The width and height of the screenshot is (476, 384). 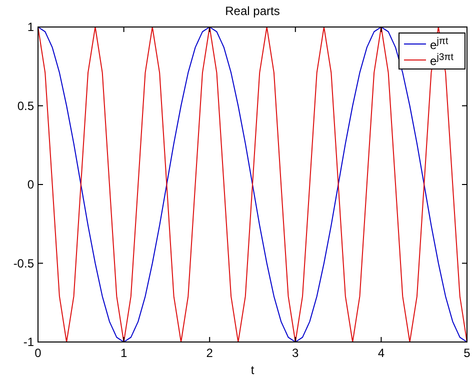 What do you see at coordinates (296, 353) in the screenshot?
I see `x-tick-label: 3` at bounding box center [296, 353].